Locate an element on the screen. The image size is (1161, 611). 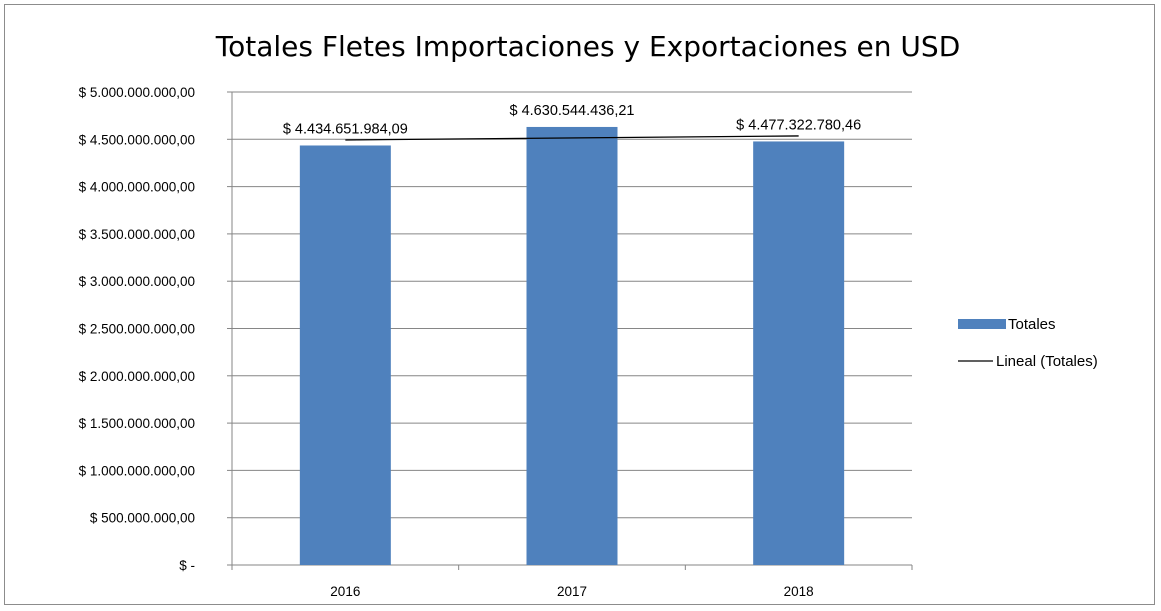
y-tick-label: $ 2.000.000.000,00 is located at coordinates (137, 376).